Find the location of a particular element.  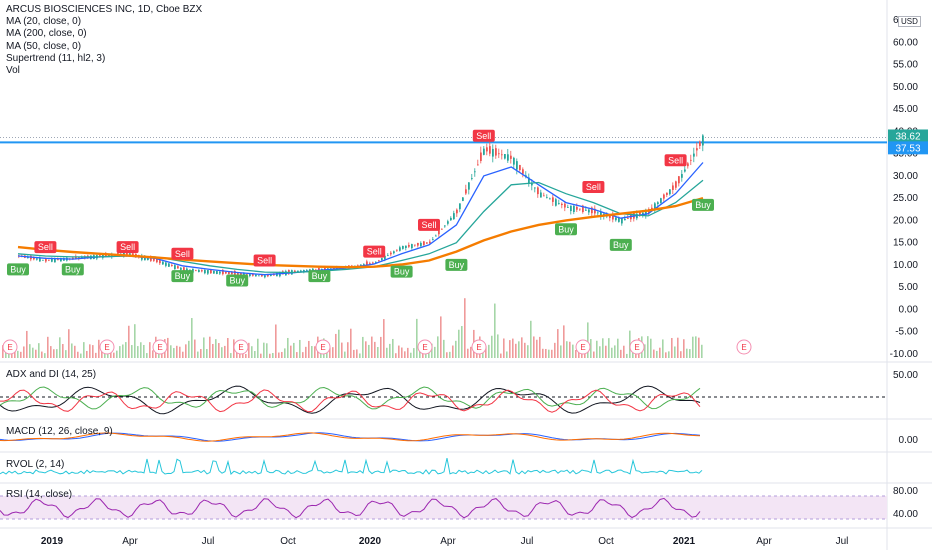

rsi-axis-label: 40.00 is located at coordinates (905, 514).